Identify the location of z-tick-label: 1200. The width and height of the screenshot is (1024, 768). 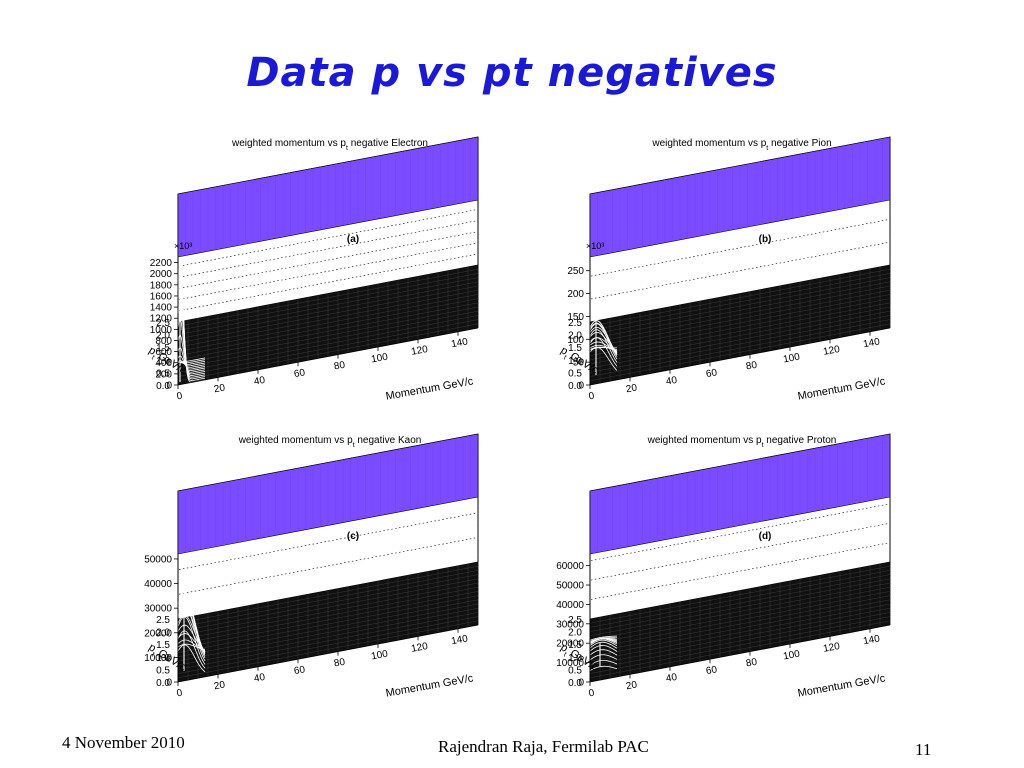
(161, 319).